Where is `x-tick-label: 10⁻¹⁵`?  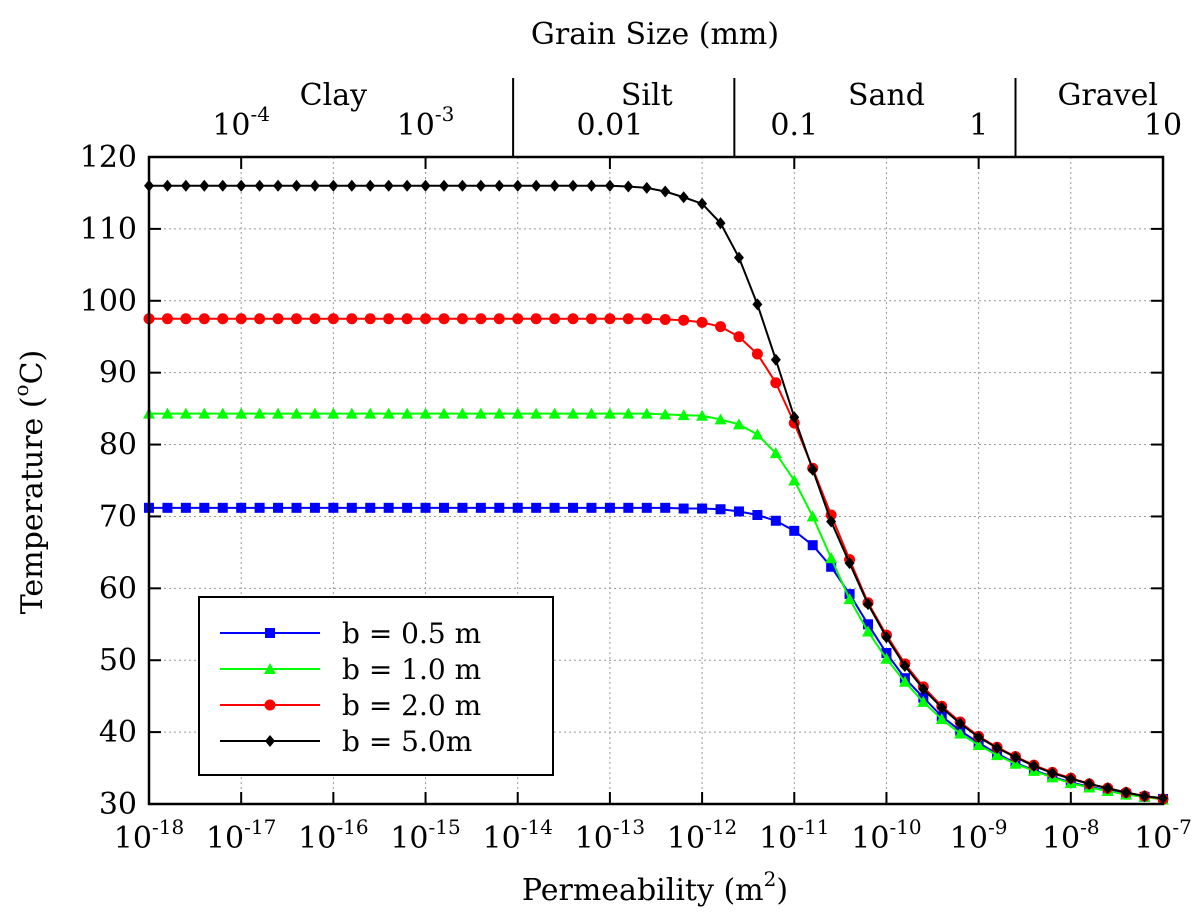 x-tick-label: 10⁻¹⁵ is located at coordinates (425, 835).